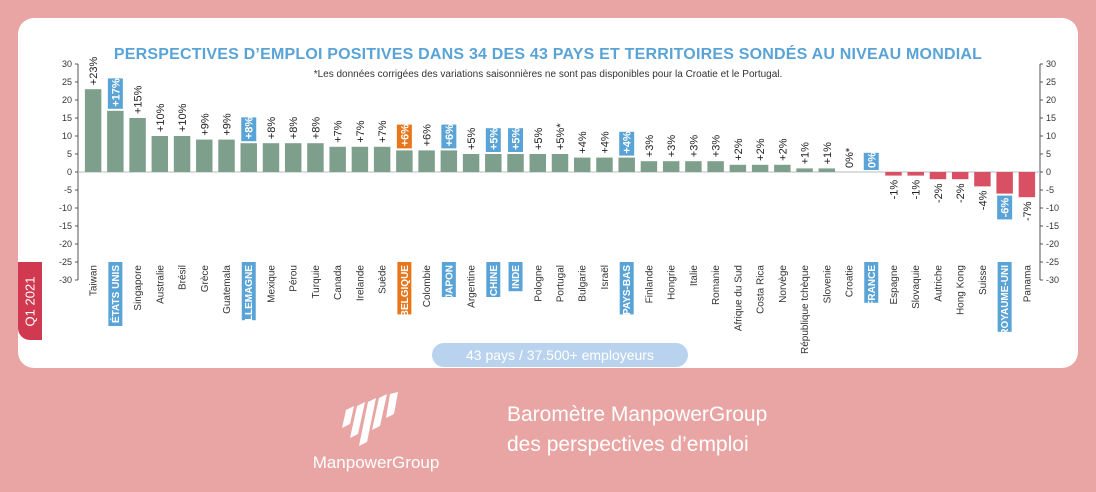 This screenshot has height=492, width=1096. Describe the element at coordinates (376, 462) in the screenshot. I see `brand-name: ManpowerGroup` at that location.